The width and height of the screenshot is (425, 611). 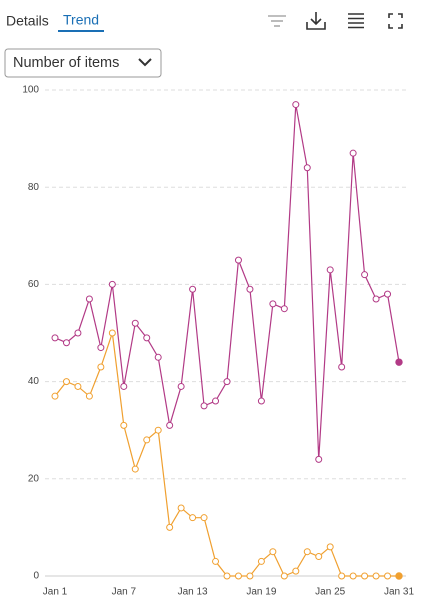 What do you see at coordinates (330, 592) in the screenshot?
I see `x-tick-label: Jan 25` at bounding box center [330, 592].